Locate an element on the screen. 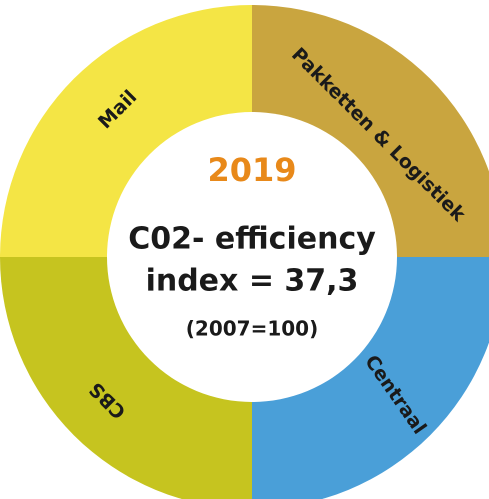 Image resolution: width=489 pixels, height=499 pixels. center-note: (2007=100) is located at coordinates (252, 329).